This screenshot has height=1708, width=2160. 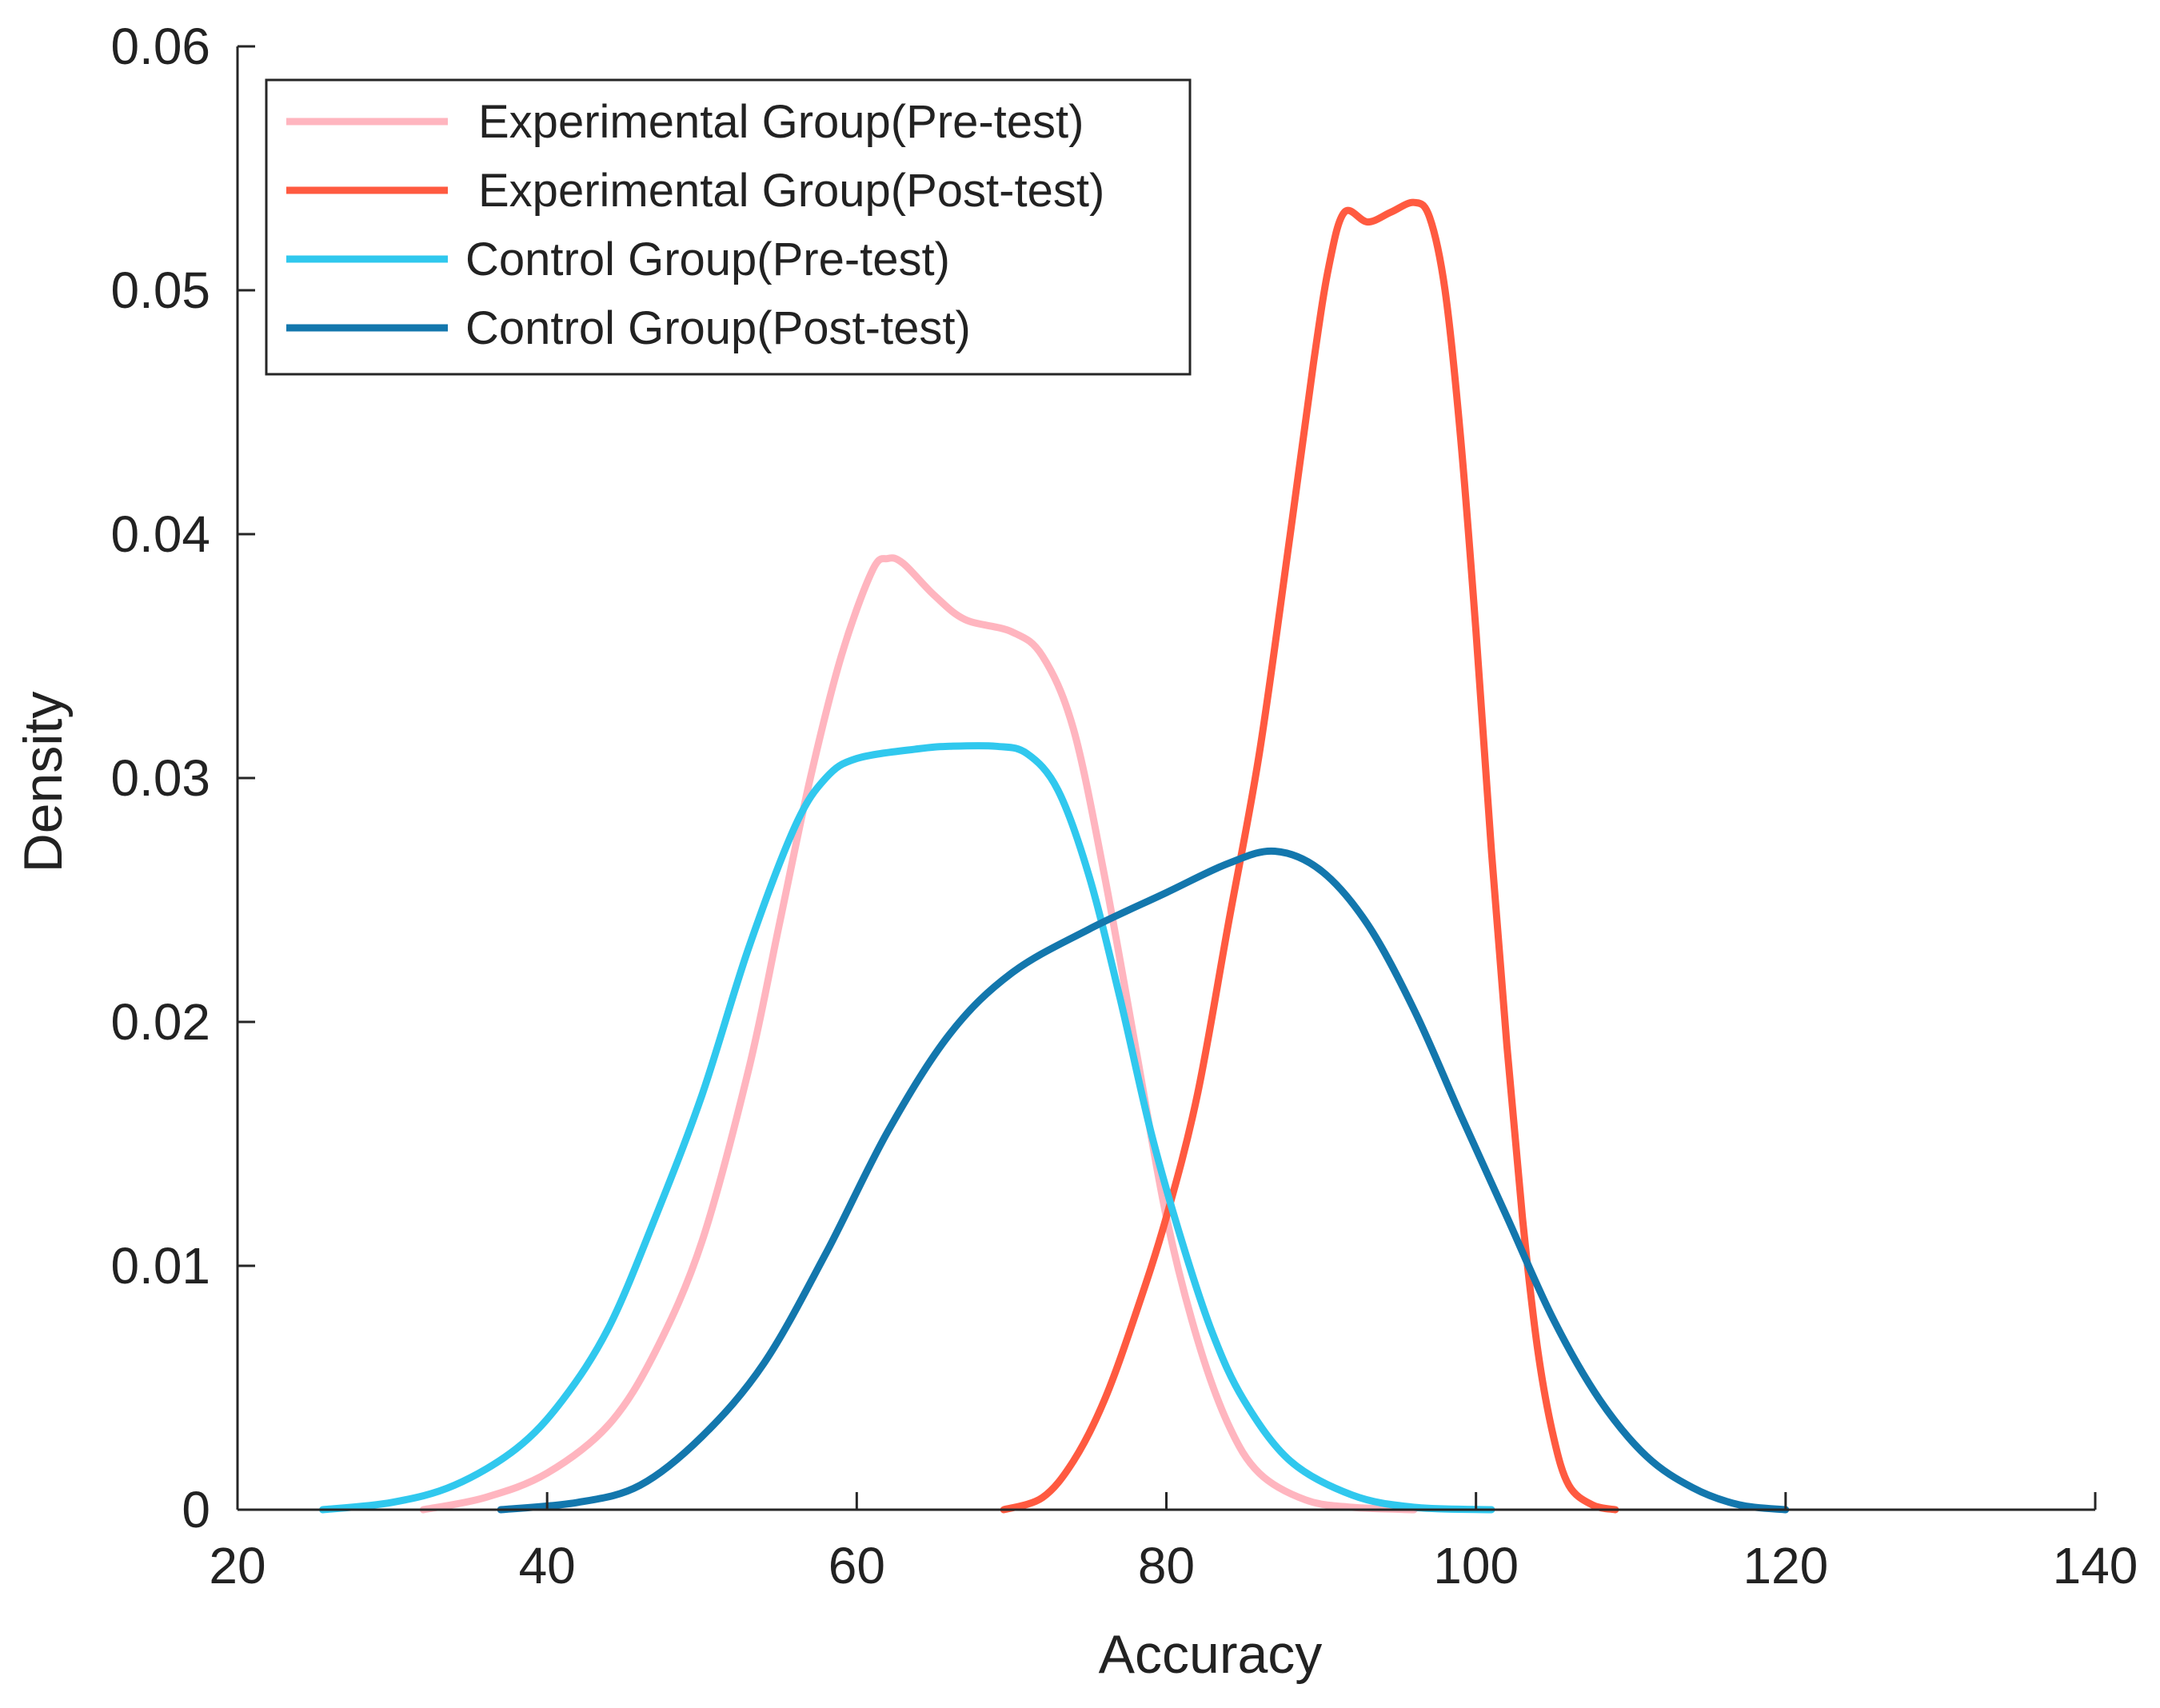 I want to click on x-tick-label: 140, so click(x=2095, y=1565).